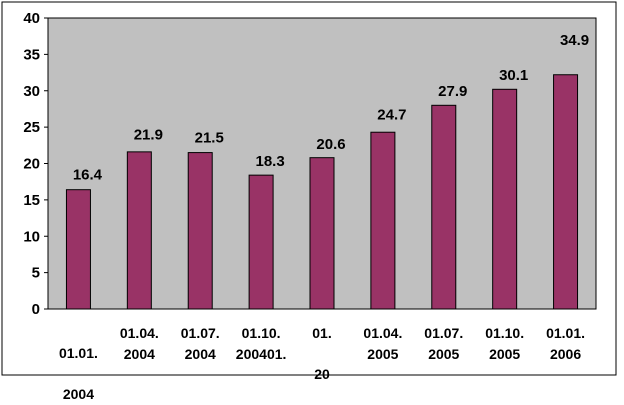  Describe the element at coordinates (270, 161) in the screenshot. I see `data-label: 18.3` at that location.